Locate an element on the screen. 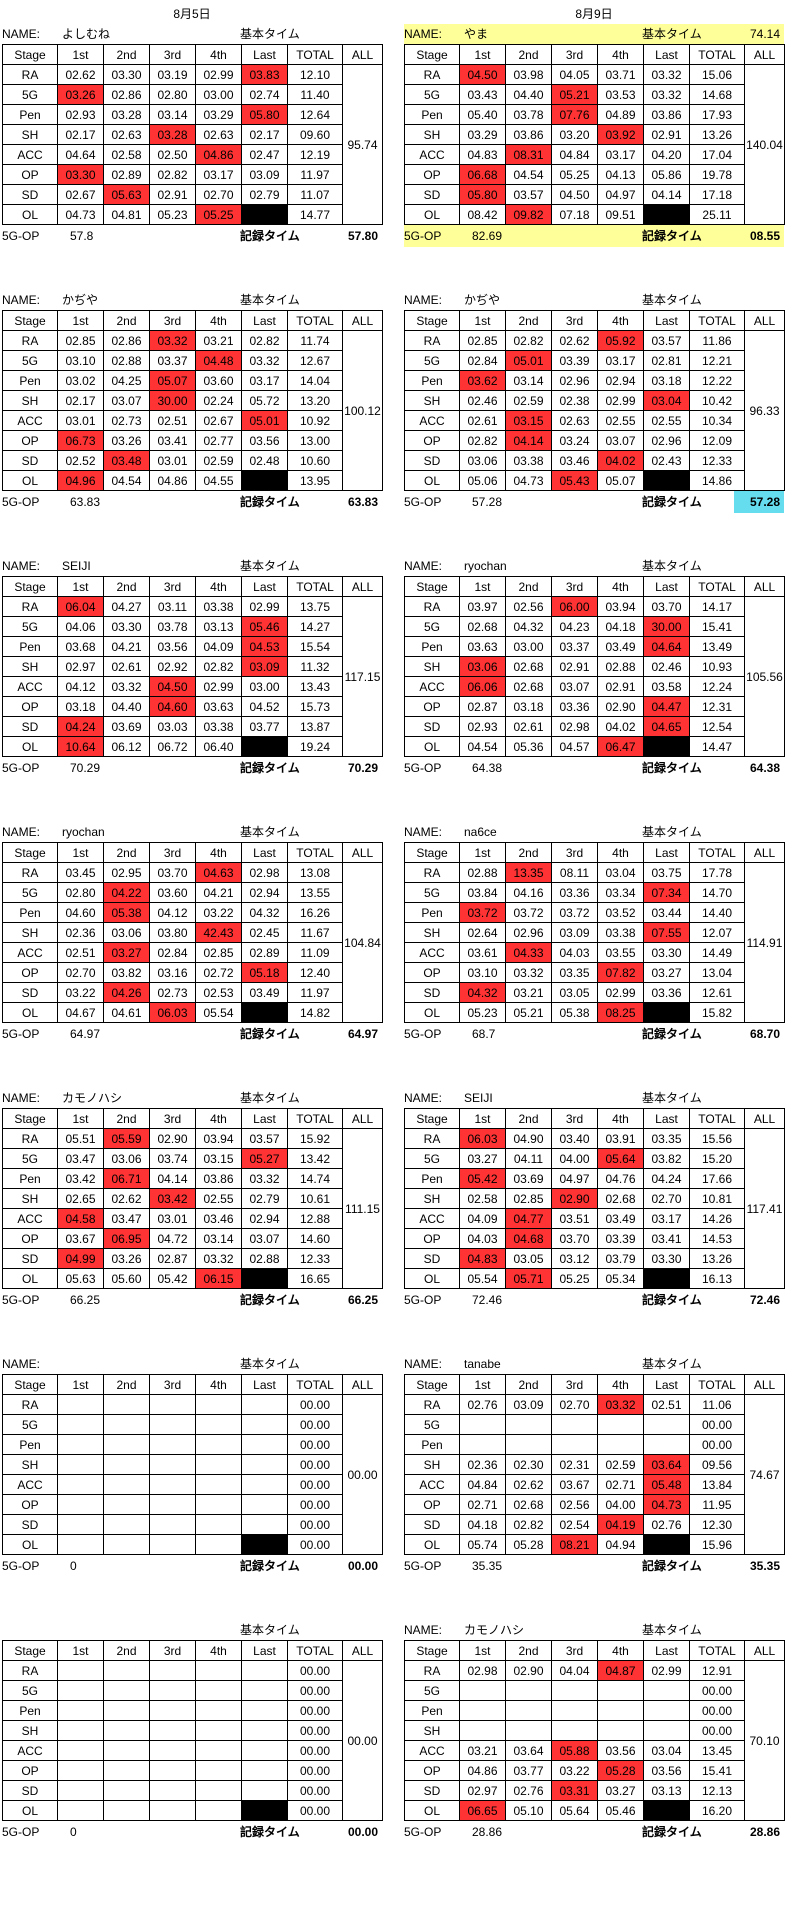  lap-time-cell: 02.88 is located at coordinates (482, 872).